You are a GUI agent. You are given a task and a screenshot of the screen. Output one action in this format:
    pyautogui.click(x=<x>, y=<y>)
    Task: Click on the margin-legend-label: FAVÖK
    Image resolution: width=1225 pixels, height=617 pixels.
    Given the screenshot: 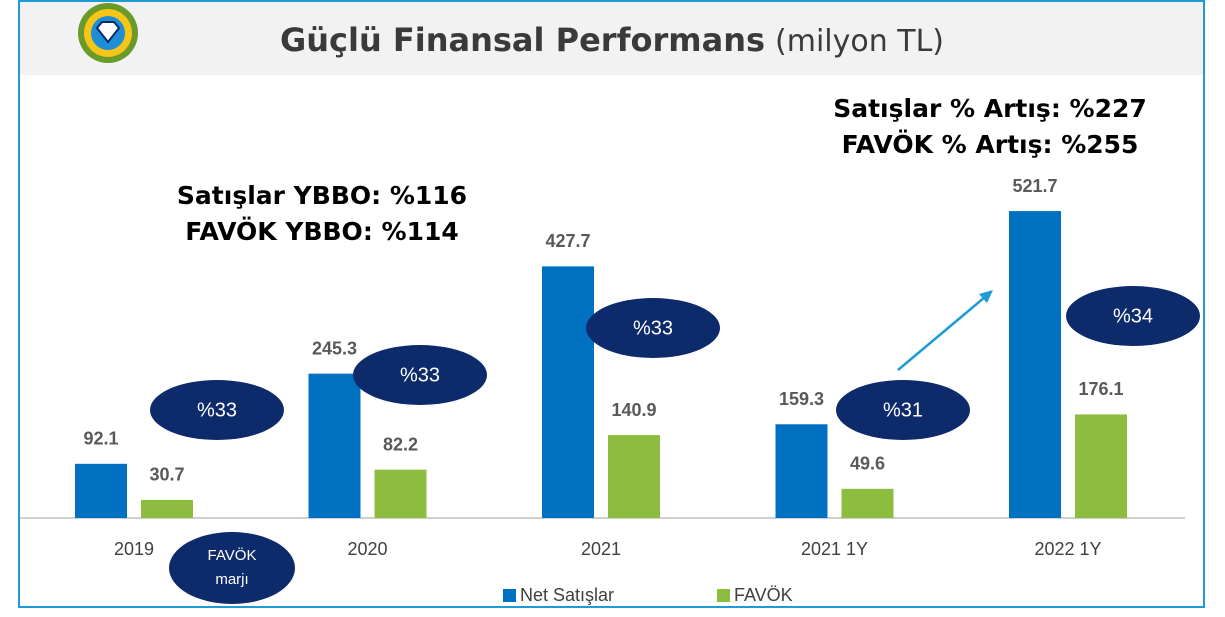 What is the action you would take?
    pyautogui.click(x=232, y=555)
    